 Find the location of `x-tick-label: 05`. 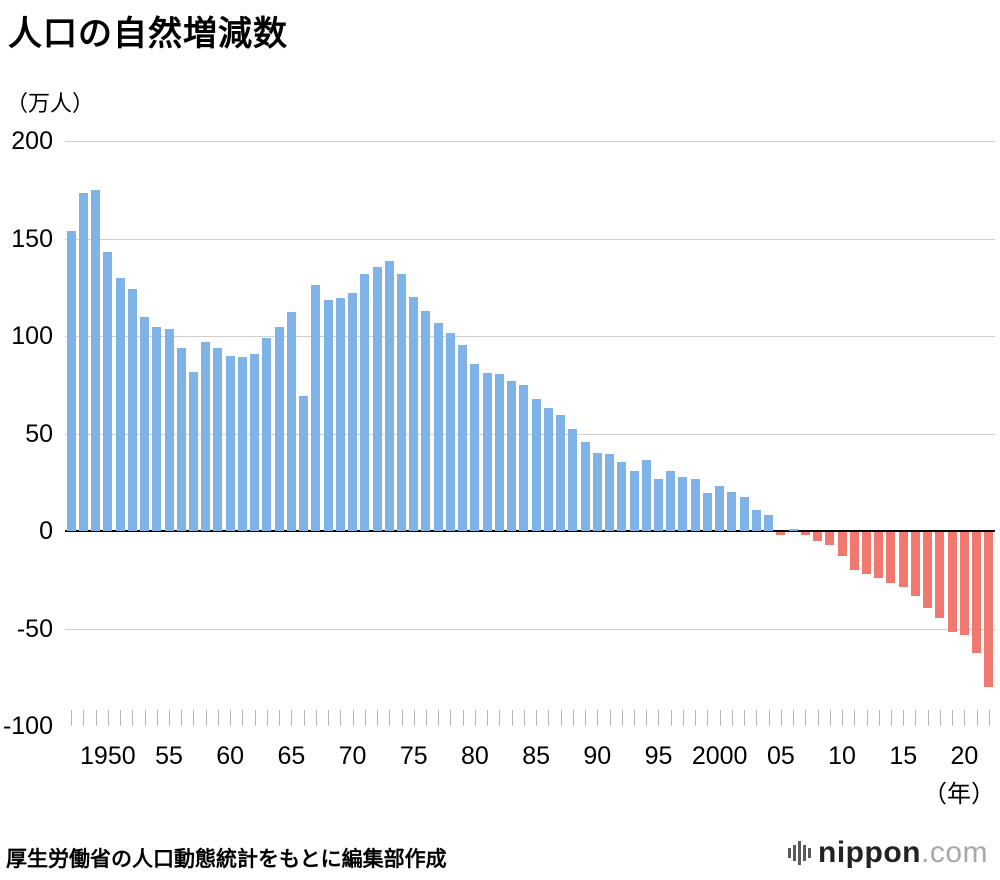

x-tick-label: 05 is located at coordinates (780, 756).